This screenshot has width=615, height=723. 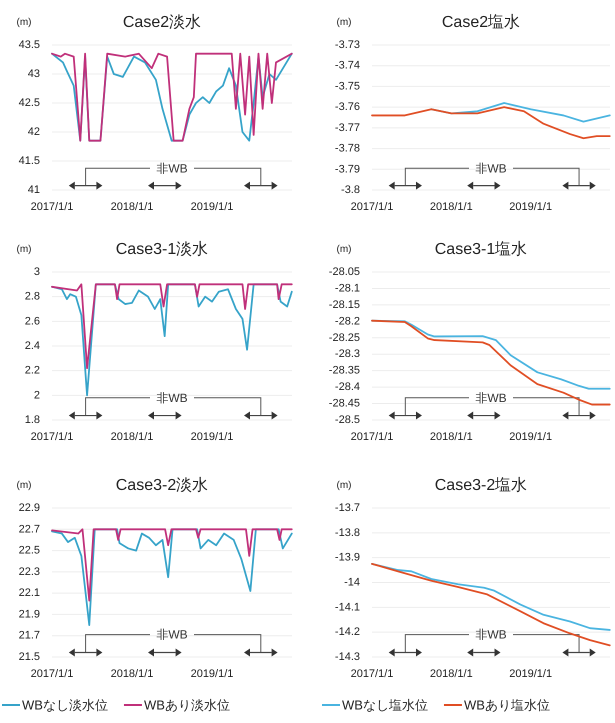 What do you see at coordinates (29, 572) in the screenshot?
I see `y-tick-label: 22.3` at bounding box center [29, 572].